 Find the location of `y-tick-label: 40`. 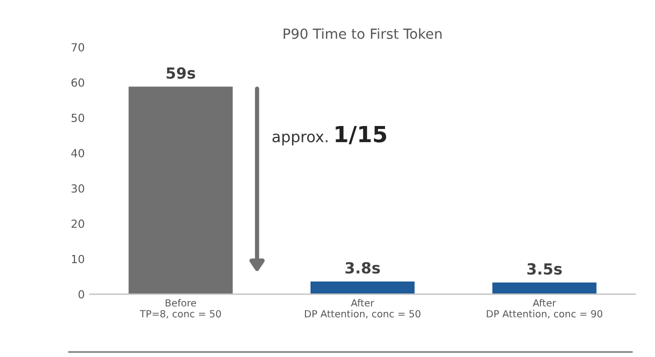

y-tick-label: 40 is located at coordinates (77, 153).